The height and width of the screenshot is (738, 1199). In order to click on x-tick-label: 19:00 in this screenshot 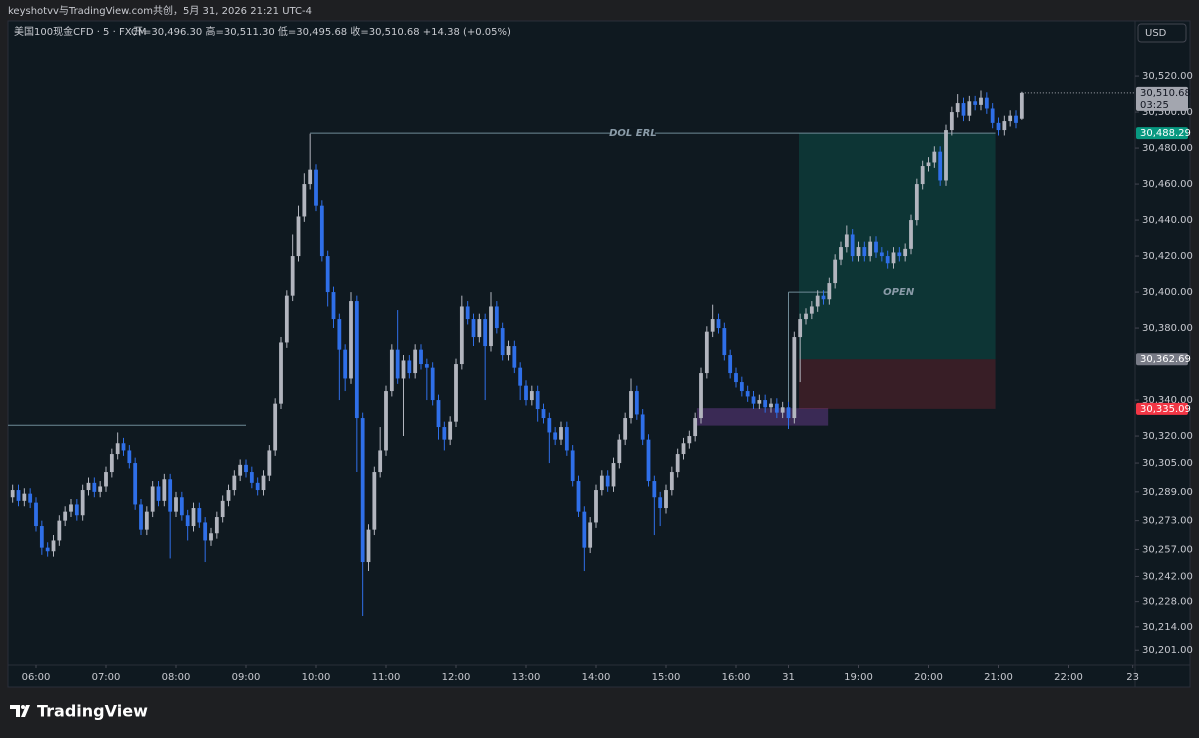, I will do `click(858, 677)`.